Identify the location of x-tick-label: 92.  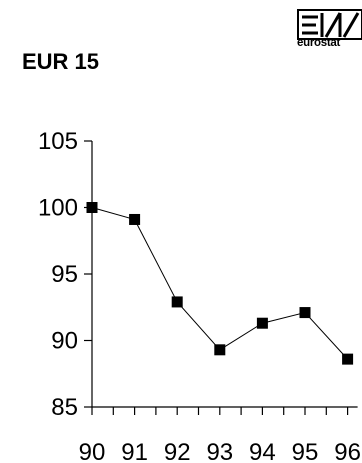
(177, 451).